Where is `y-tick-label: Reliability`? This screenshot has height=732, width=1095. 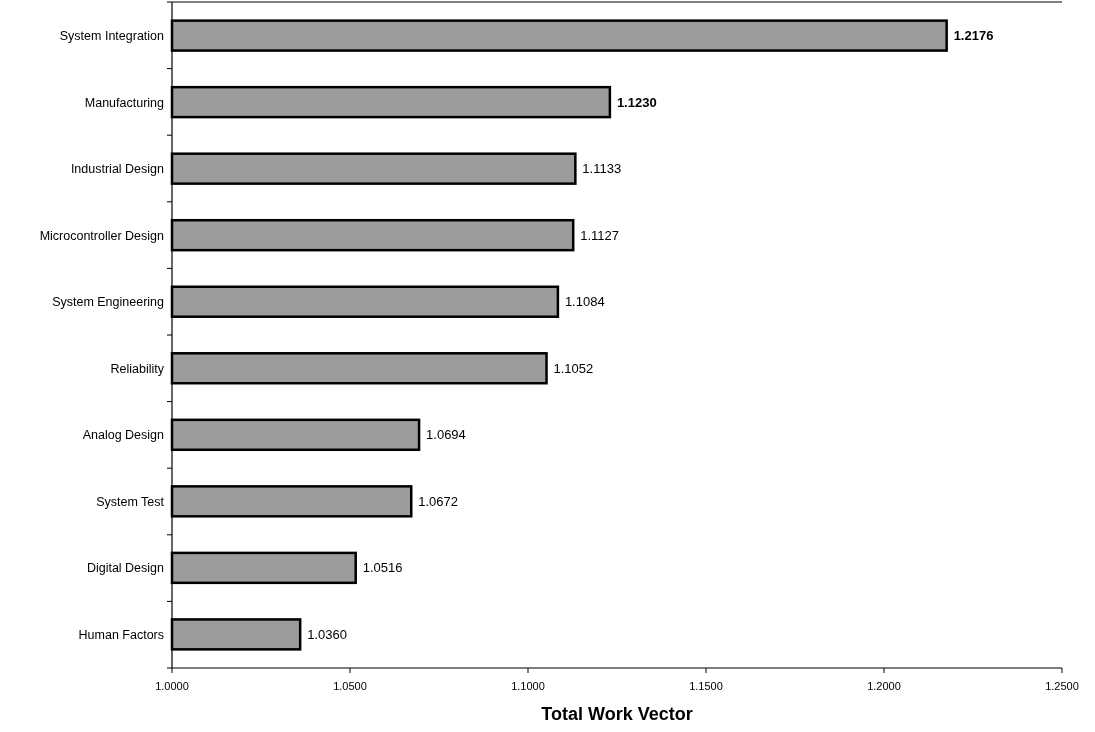
y-tick-label: Reliability is located at coordinates (137, 368).